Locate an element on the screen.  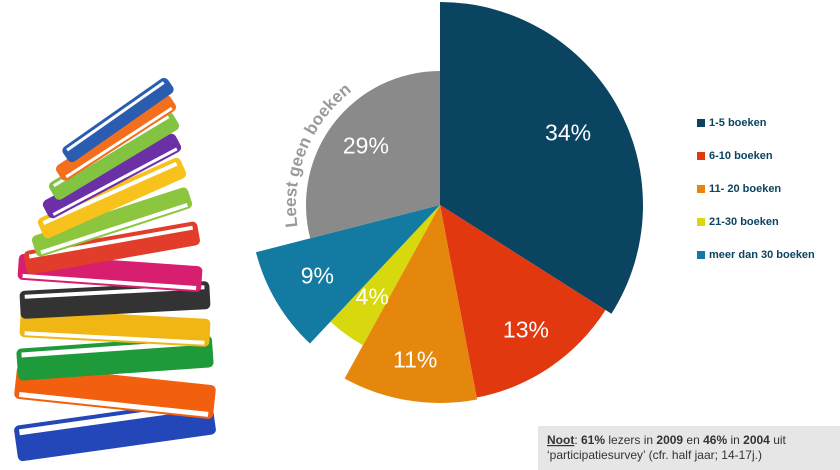
legend-label: 1-5 boeken is located at coordinates (738, 123).